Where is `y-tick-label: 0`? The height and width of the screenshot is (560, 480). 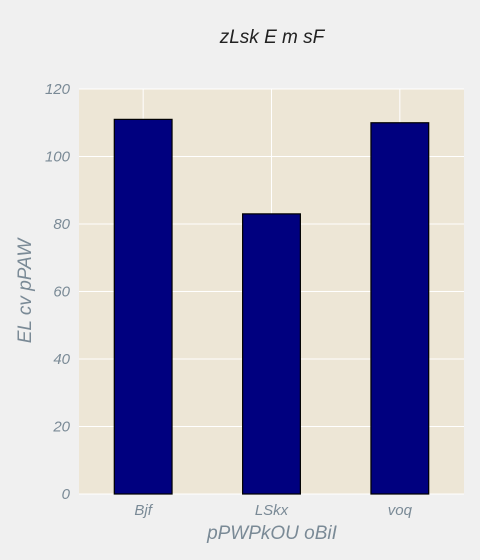 y-tick-label: 0 is located at coordinates (66, 494).